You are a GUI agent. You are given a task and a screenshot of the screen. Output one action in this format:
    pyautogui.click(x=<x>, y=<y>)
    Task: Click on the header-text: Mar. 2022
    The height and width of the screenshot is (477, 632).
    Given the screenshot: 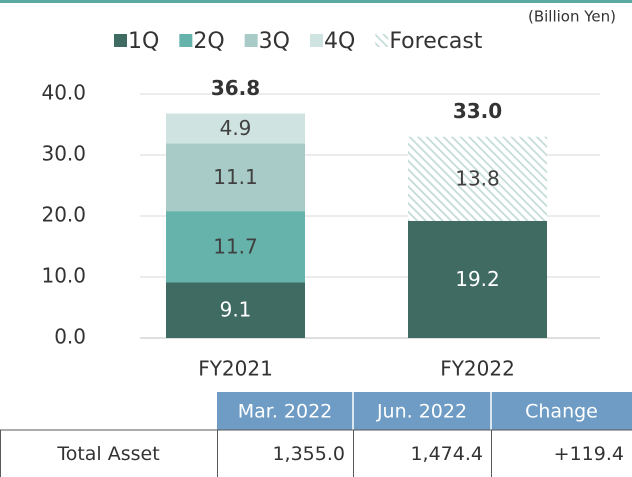 What is the action you would take?
    pyautogui.click(x=285, y=412)
    